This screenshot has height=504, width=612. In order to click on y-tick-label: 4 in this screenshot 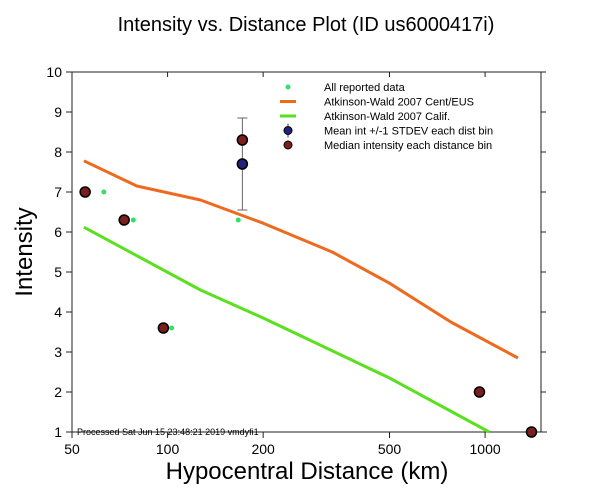, I will do `click(58, 312)`.